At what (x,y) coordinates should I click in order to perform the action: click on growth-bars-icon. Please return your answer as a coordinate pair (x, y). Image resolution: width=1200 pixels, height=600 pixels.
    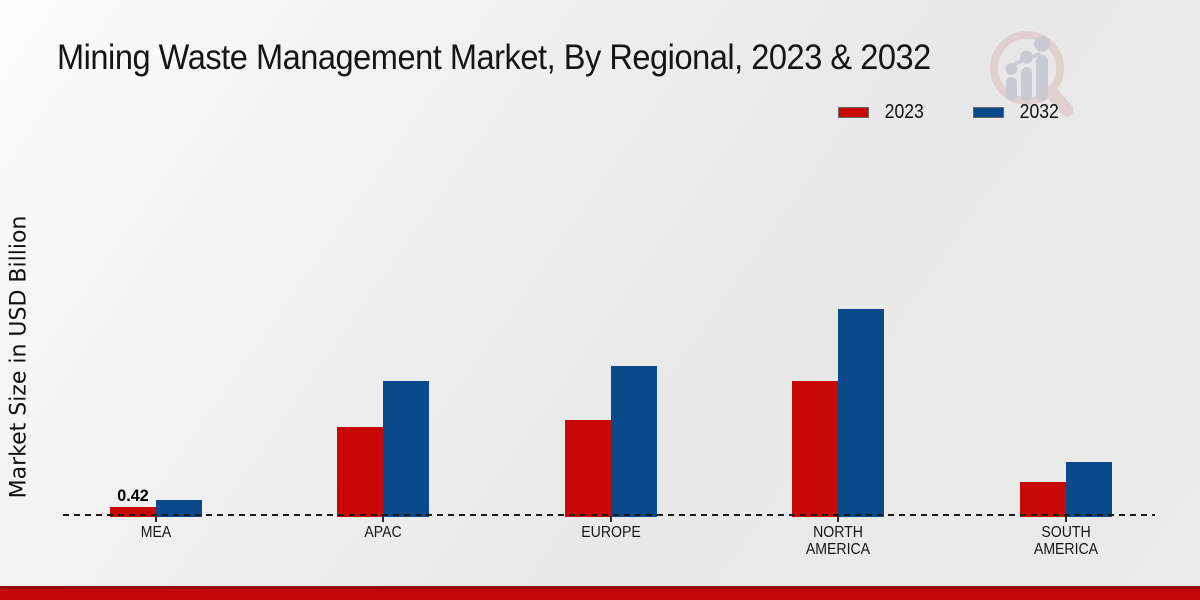
    Looking at the image, I should click on (1027, 68).